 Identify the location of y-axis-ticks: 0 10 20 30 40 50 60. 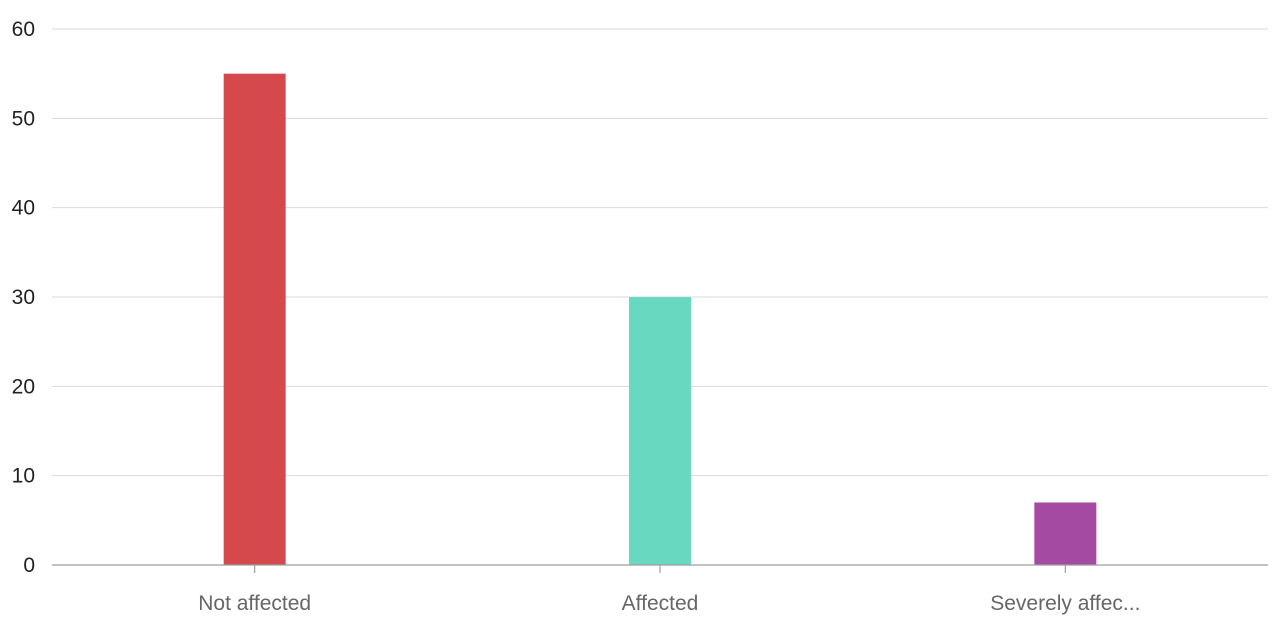
(23, 297).